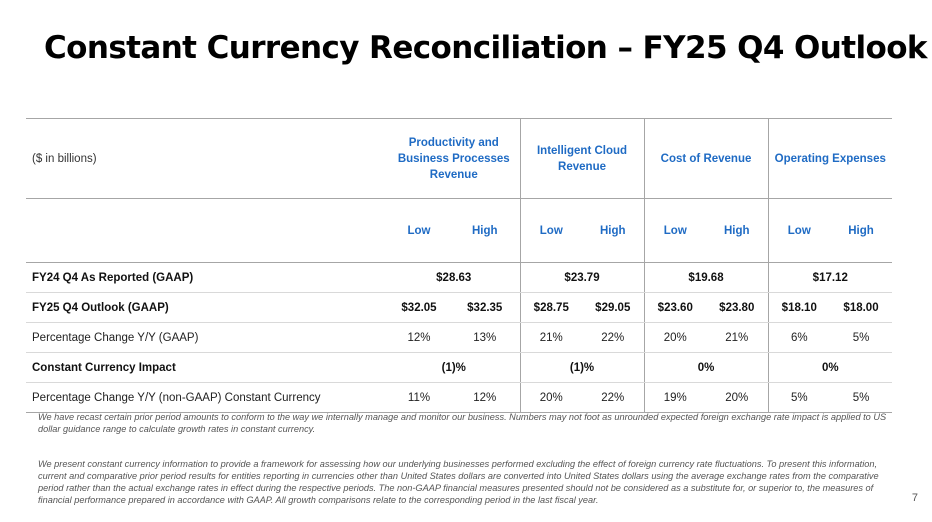  I want to click on table-cell: $28.75, so click(551, 307).